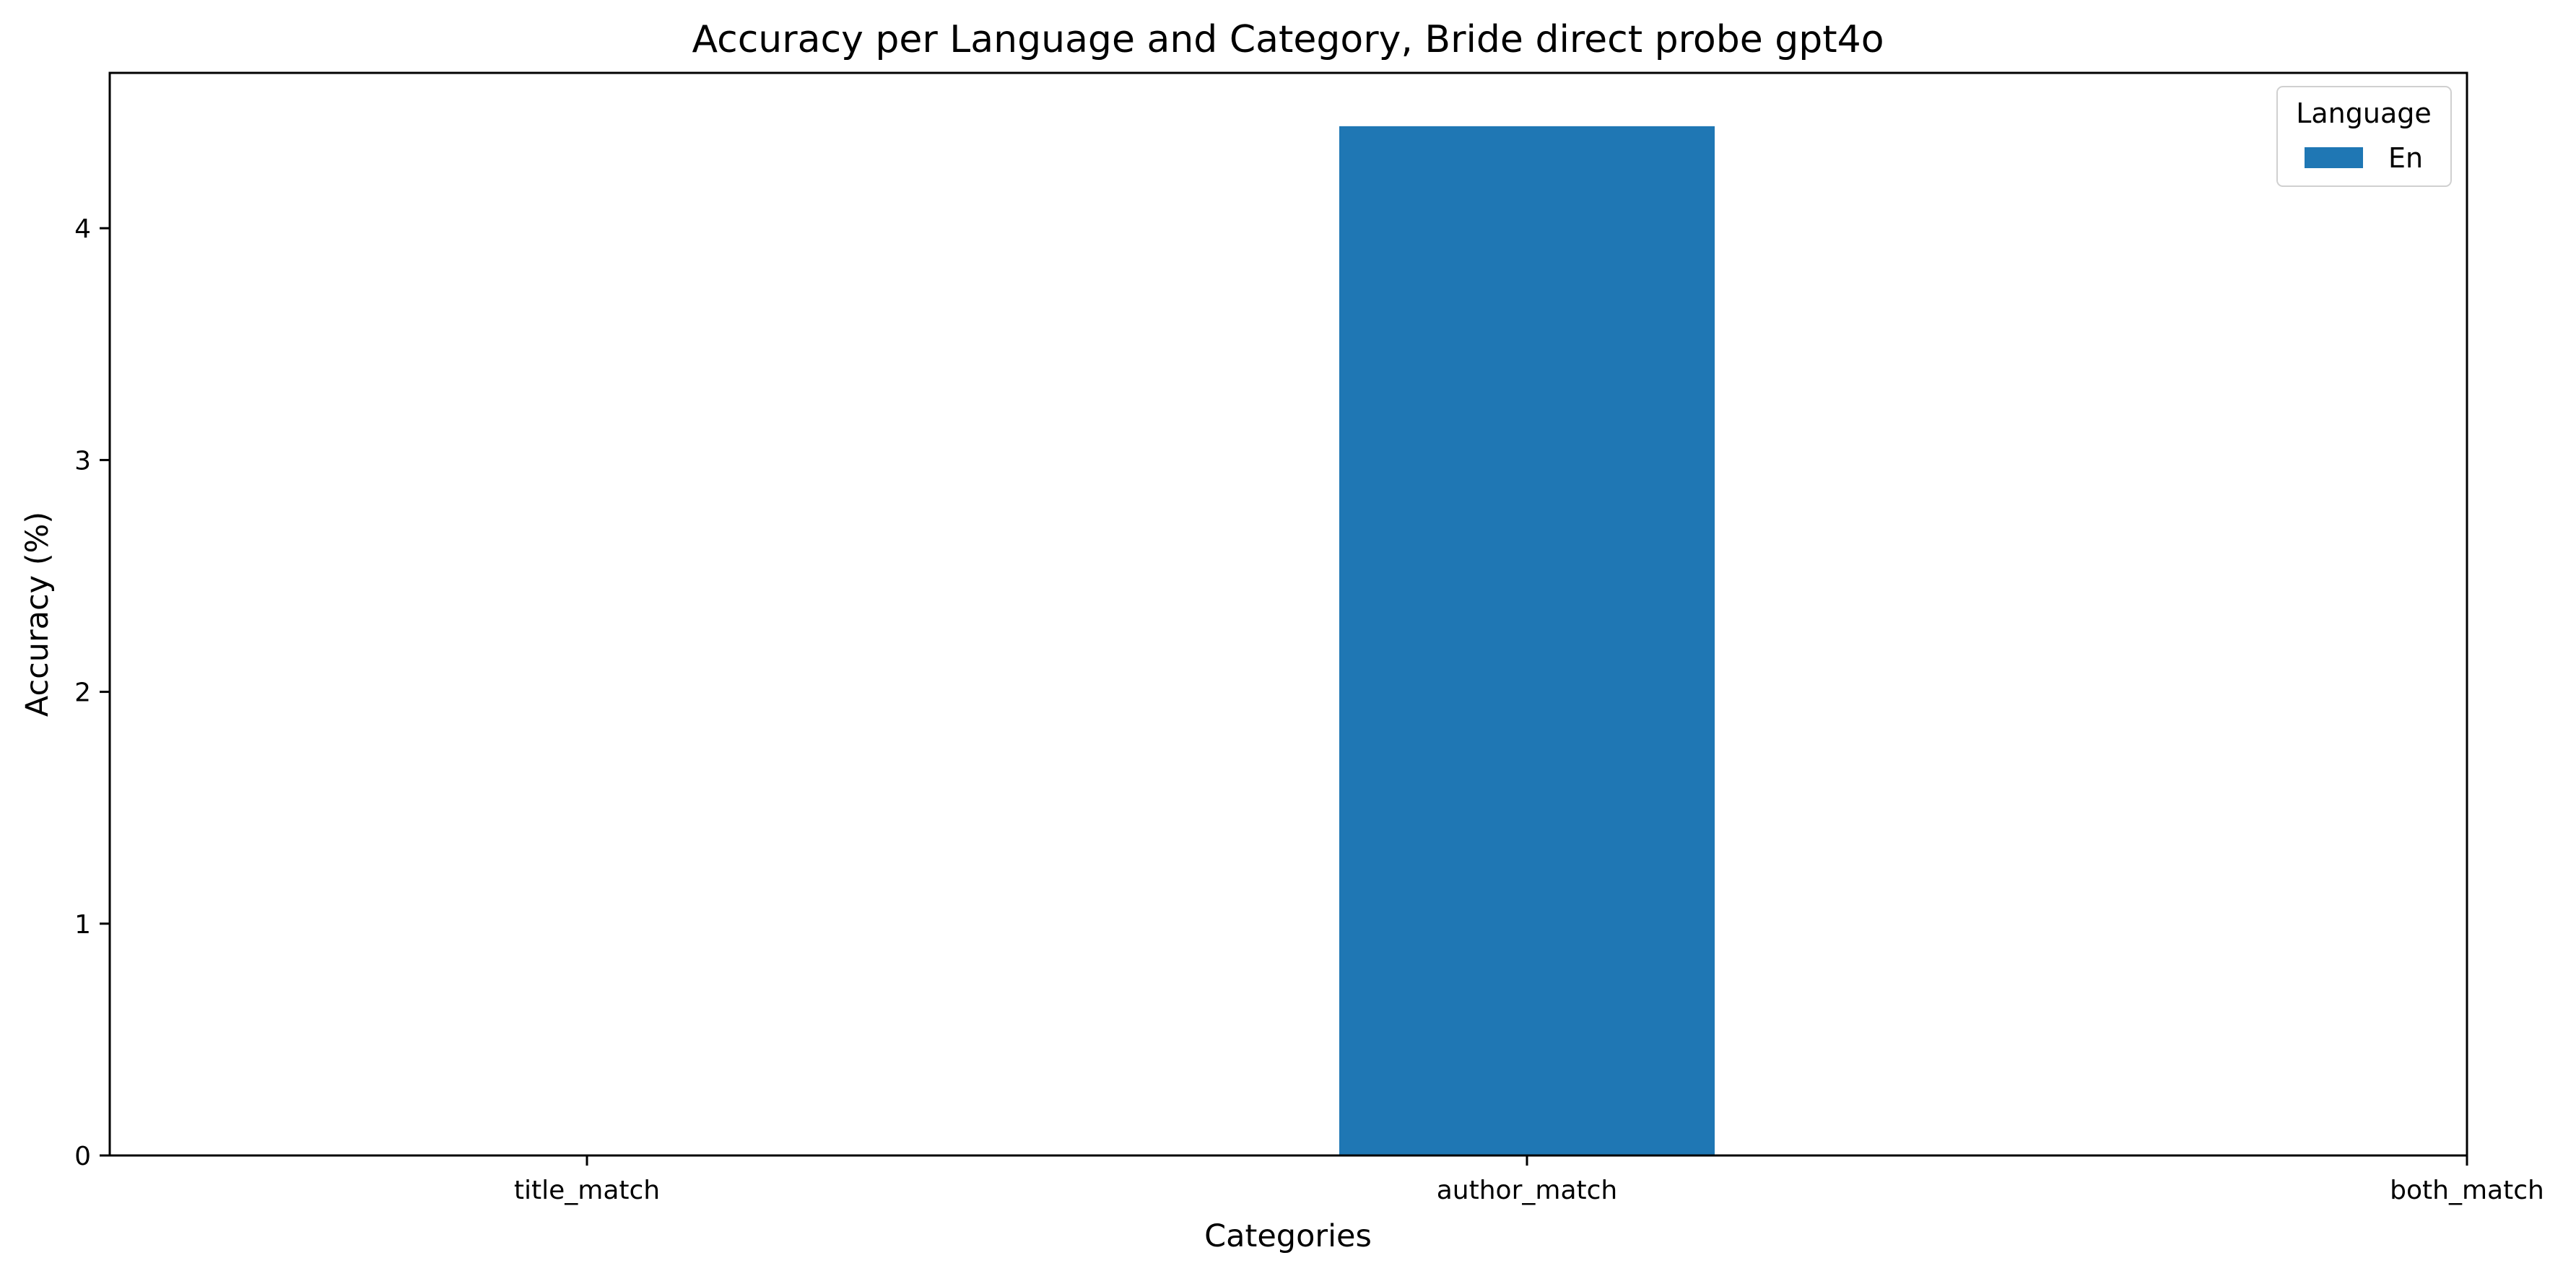  What do you see at coordinates (82, 1156) in the screenshot?
I see `y-tick-label: 0` at bounding box center [82, 1156].